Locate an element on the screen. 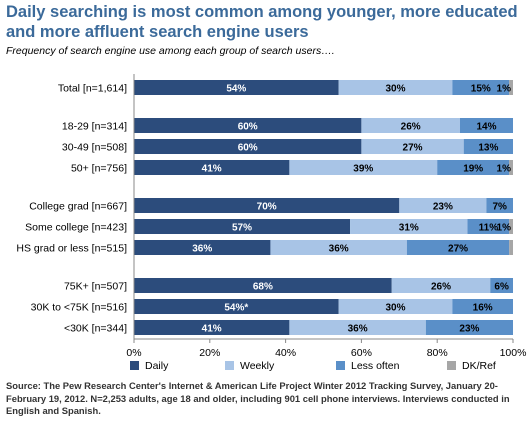 The height and width of the screenshot is (425, 529). category-label: 30-49 [n=508] is located at coordinates (94, 148).